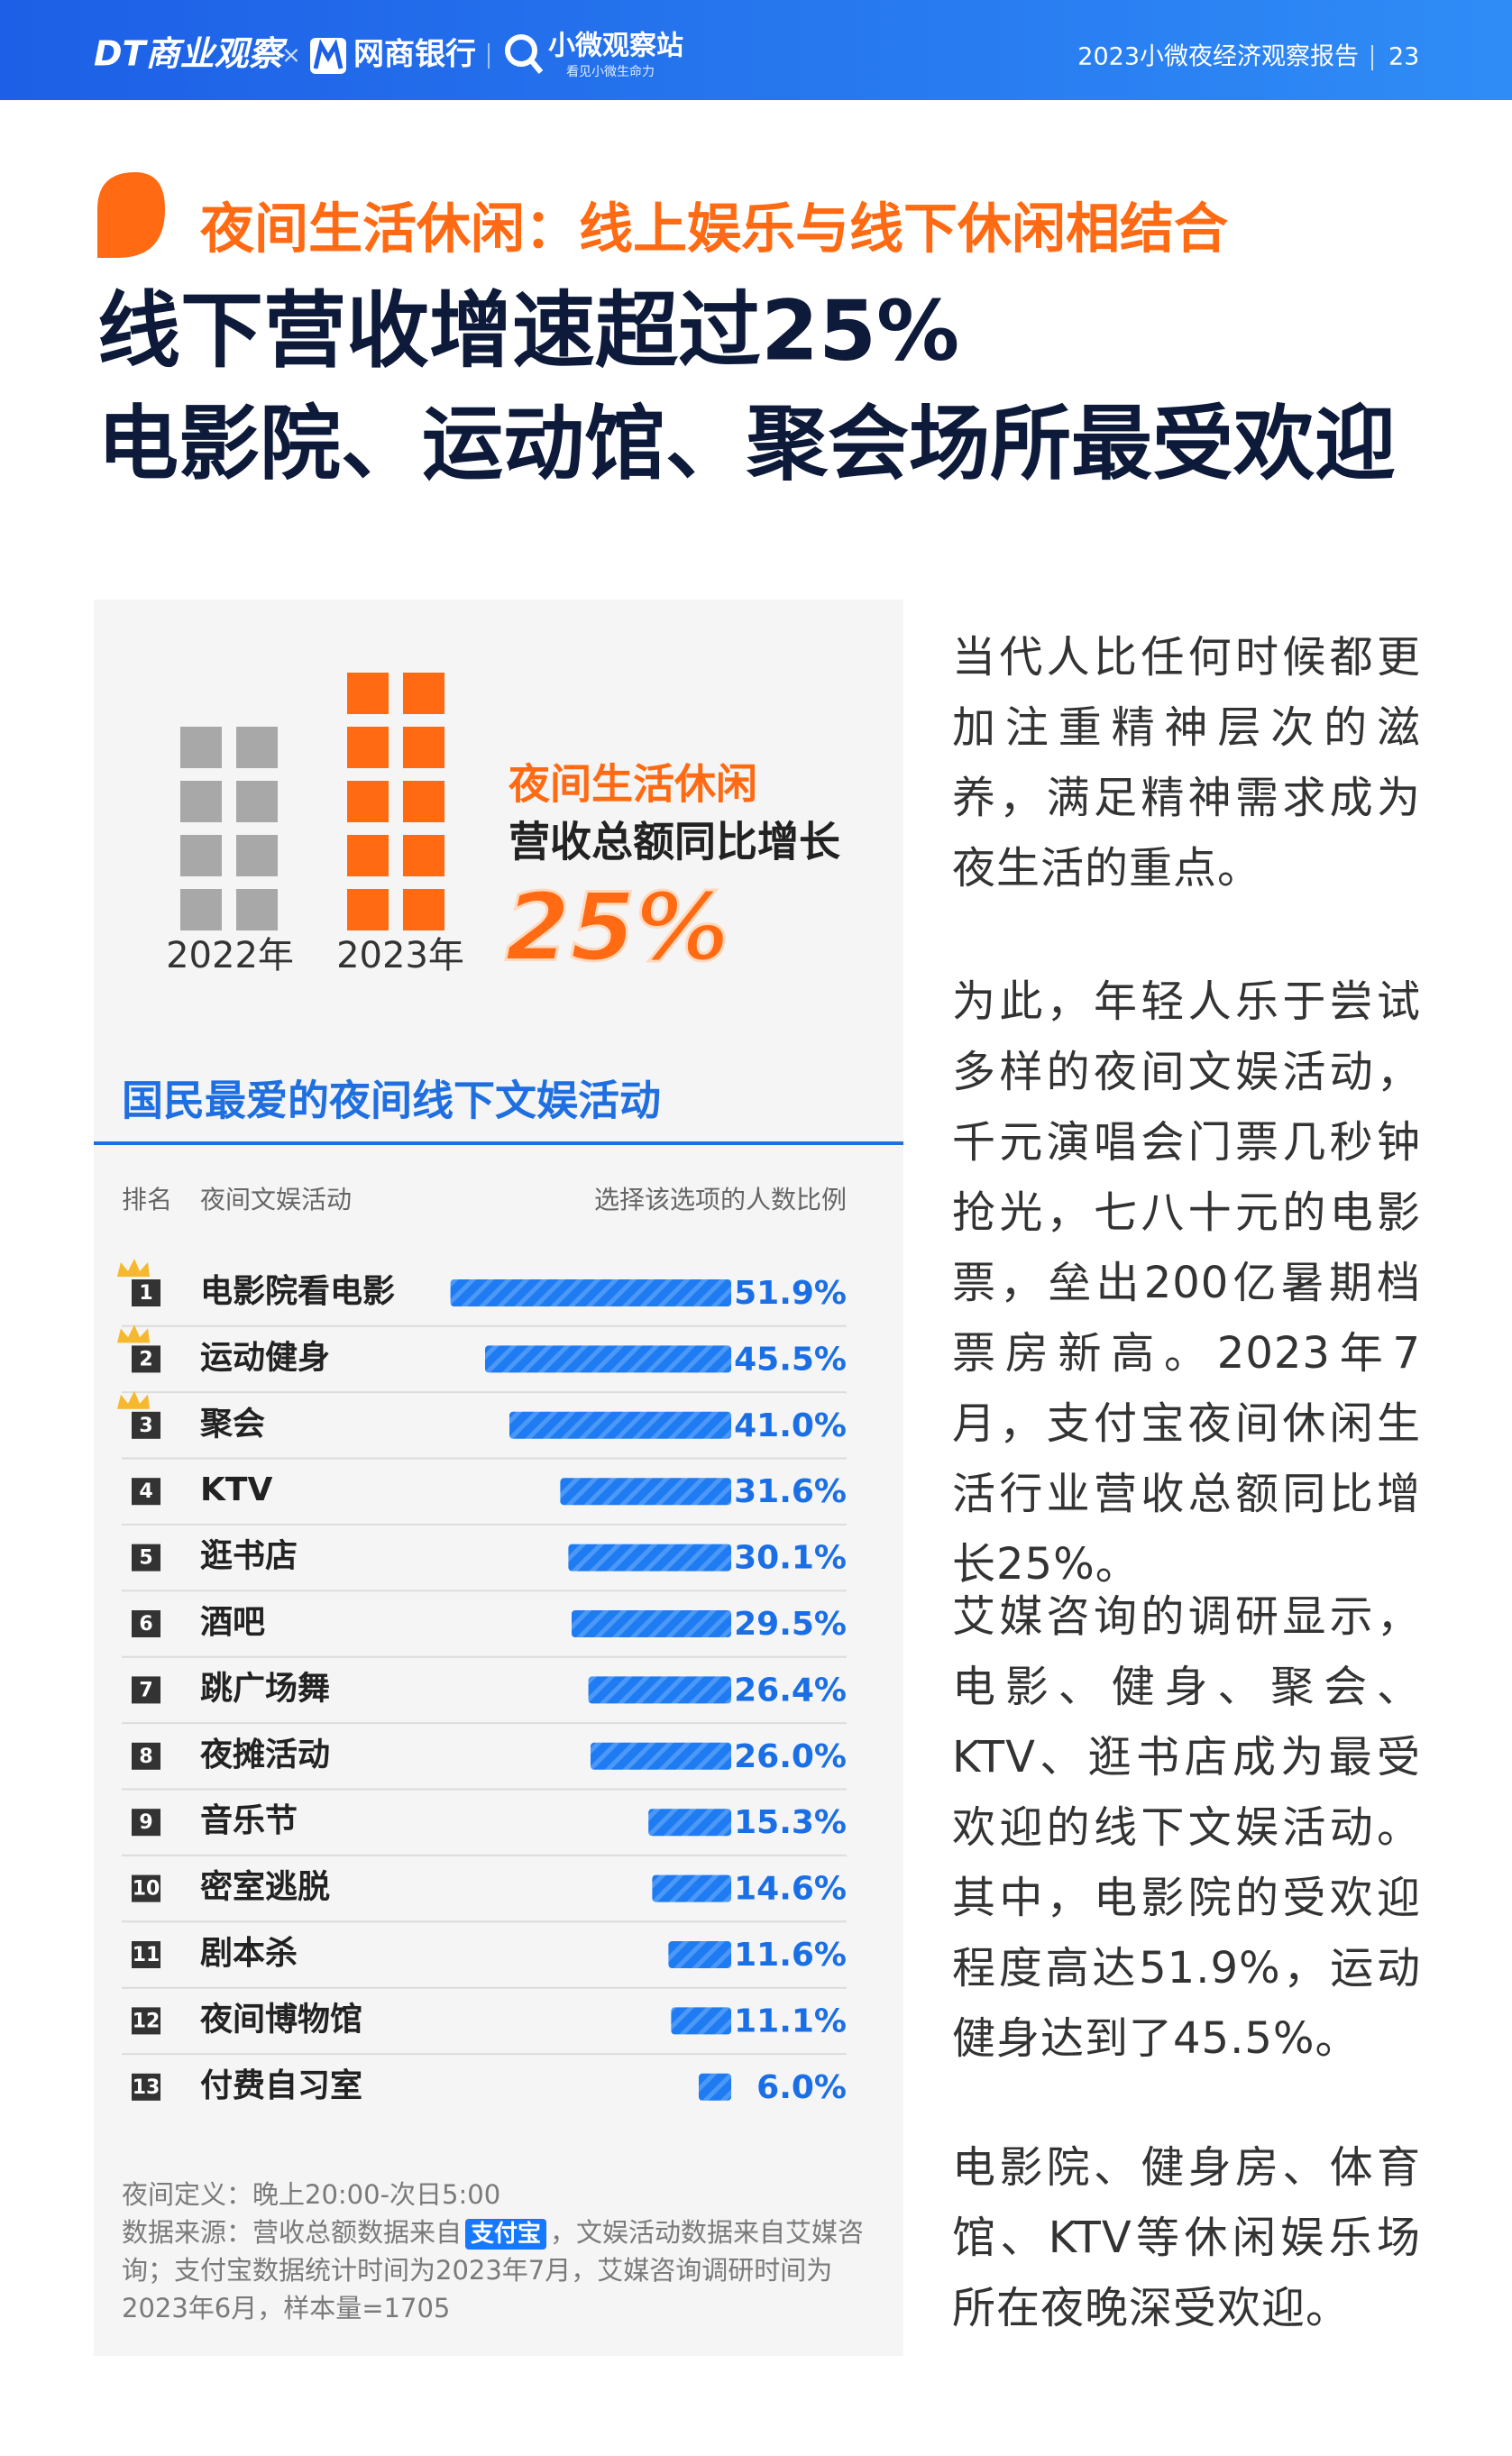 The image size is (1512, 2456). I want to click on brand: 网商银行, so click(414, 55).